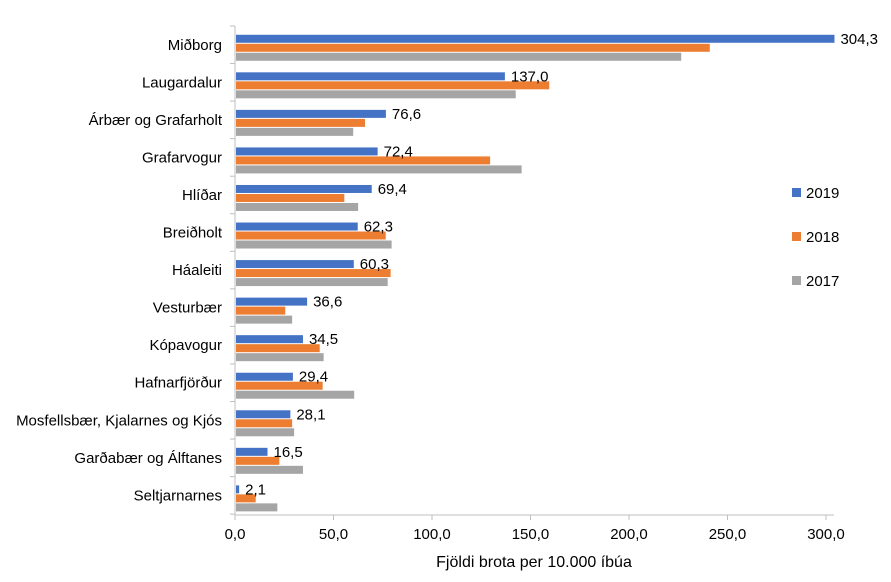 The image size is (891, 582). What do you see at coordinates (531, 534) in the screenshot?
I see `x-tick-label: 150,0` at bounding box center [531, 534].